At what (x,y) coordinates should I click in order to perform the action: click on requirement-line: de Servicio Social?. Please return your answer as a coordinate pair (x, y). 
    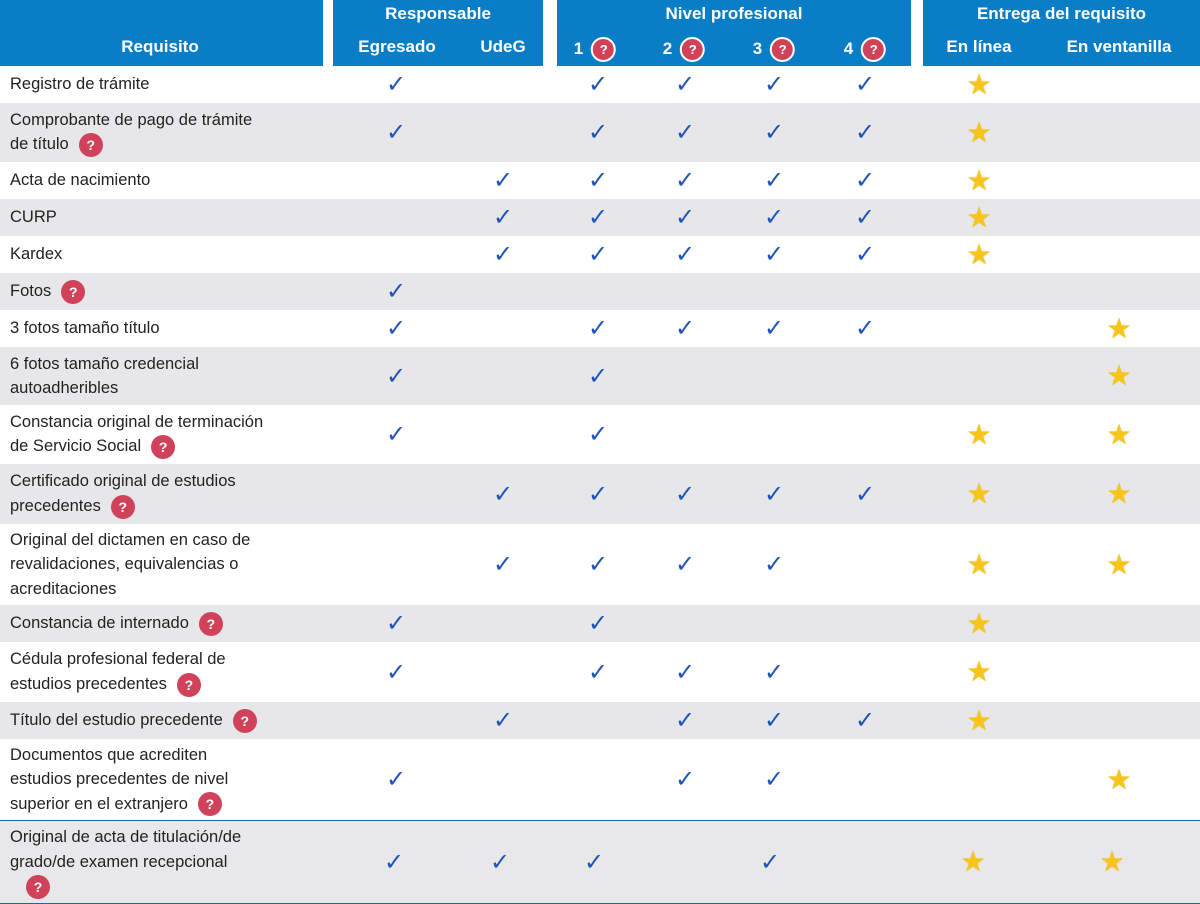
    Looking at the image, I should click on (136, 447).